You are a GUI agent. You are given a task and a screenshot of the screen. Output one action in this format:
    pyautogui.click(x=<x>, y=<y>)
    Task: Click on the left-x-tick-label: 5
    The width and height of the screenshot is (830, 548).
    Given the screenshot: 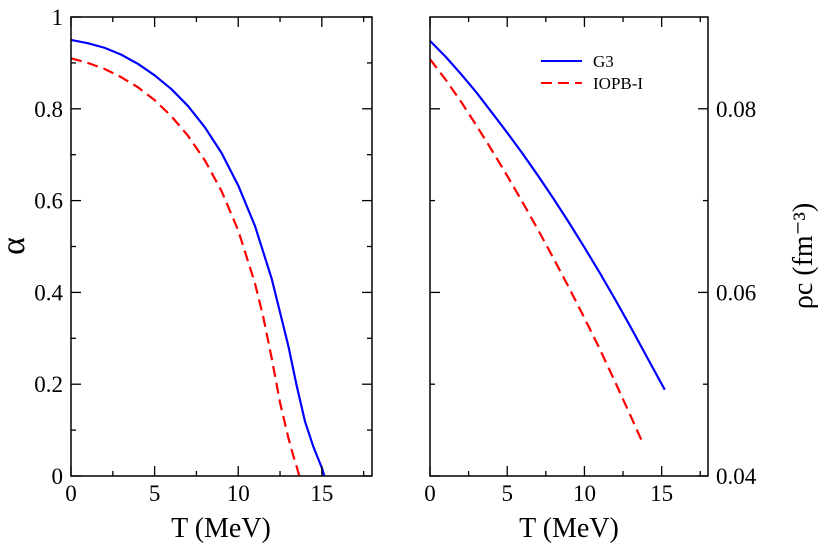 What is the action you would take?
    pyautogui.click(x=155, y=493)
    